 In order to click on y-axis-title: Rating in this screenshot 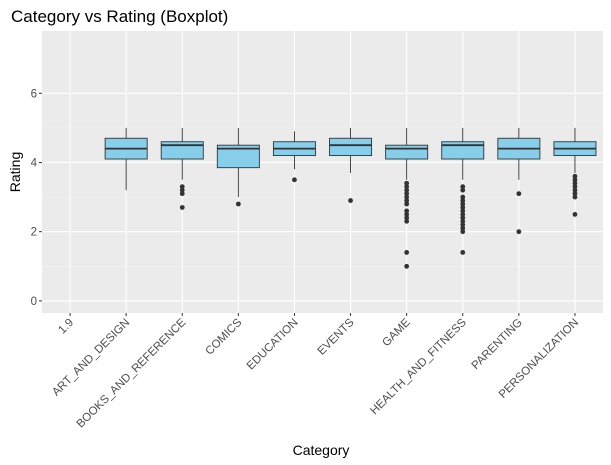, I will do `click(15, 172)`.